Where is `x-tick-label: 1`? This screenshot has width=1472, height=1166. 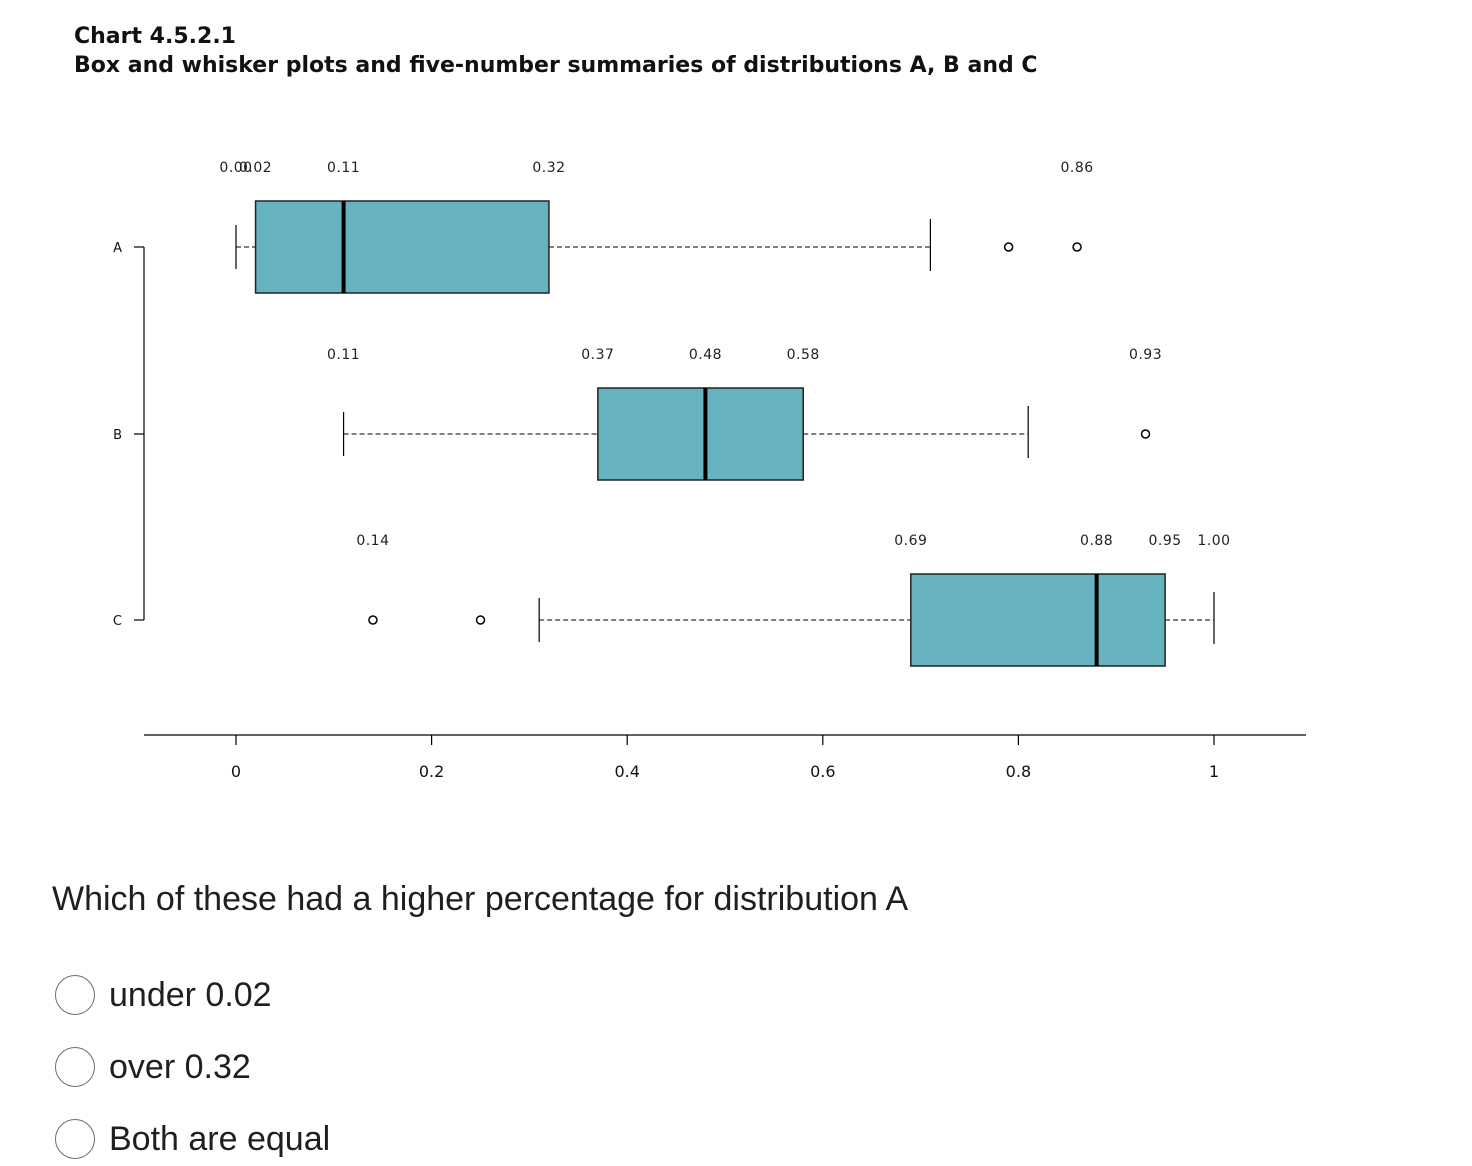
x-tick-label: 1 is located at coordinates (1214, 771).